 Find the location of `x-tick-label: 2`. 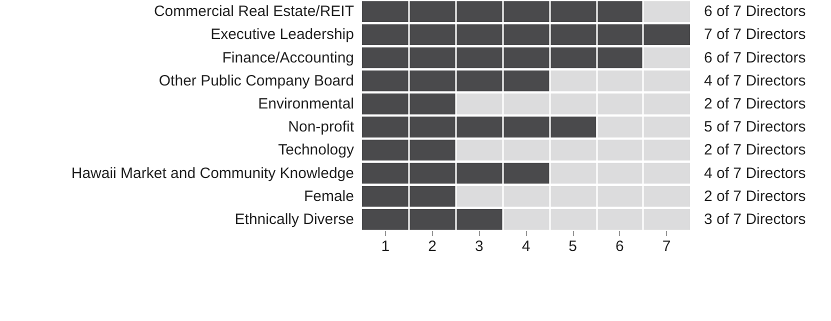

x-tick-label: 2 is located at coordinates (432, 246).